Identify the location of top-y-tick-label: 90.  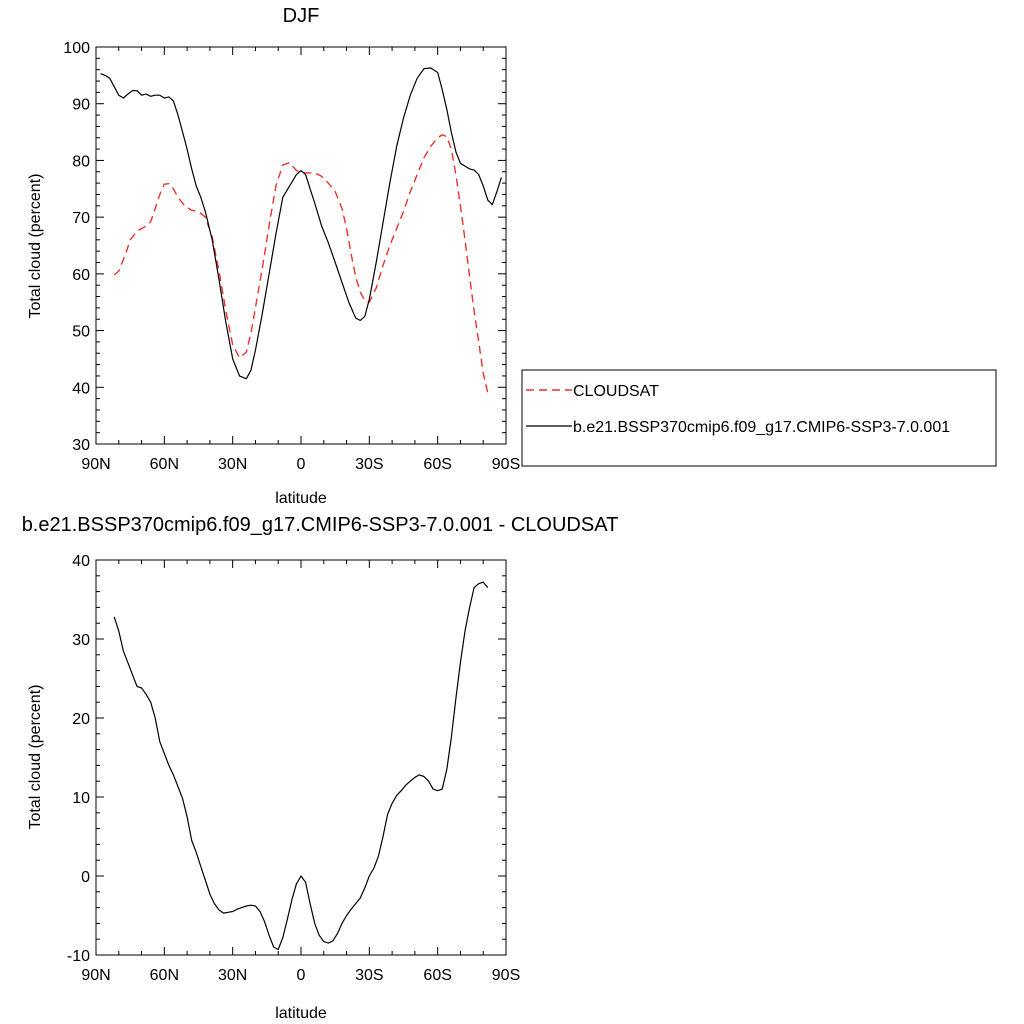
(81, 105).